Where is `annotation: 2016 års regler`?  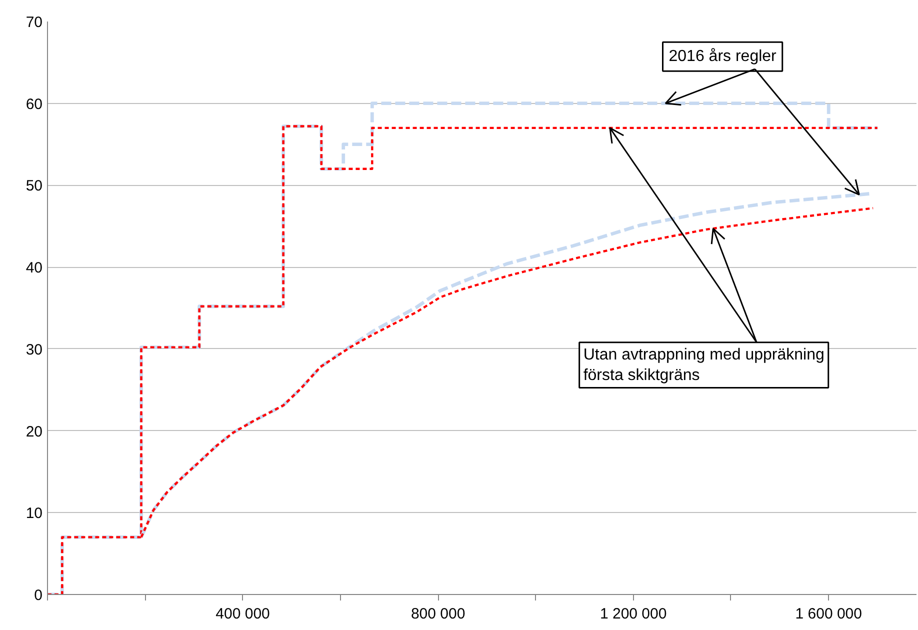
annotation: 2016 års regler is located at coordinates (723, 57).